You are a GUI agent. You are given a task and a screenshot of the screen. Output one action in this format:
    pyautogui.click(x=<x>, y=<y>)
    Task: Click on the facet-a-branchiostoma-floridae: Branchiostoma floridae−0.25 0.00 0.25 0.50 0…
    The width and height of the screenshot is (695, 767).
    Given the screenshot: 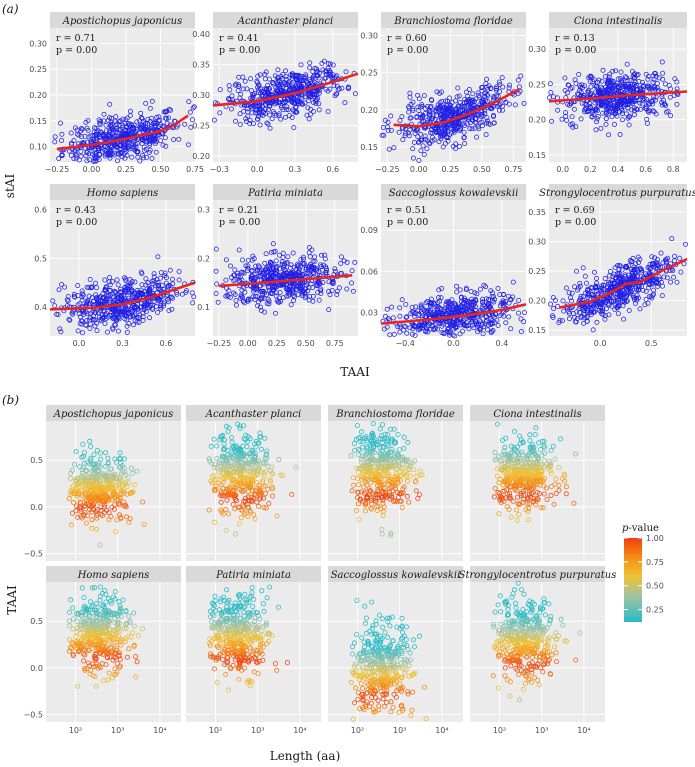 What is the action you would take?
    pyautogui.click(x=443, y=93)
    